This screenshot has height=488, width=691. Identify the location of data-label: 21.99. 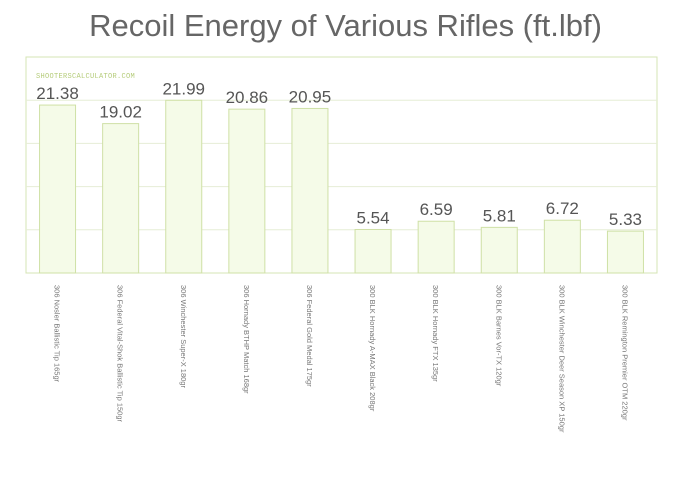
(183, 88).